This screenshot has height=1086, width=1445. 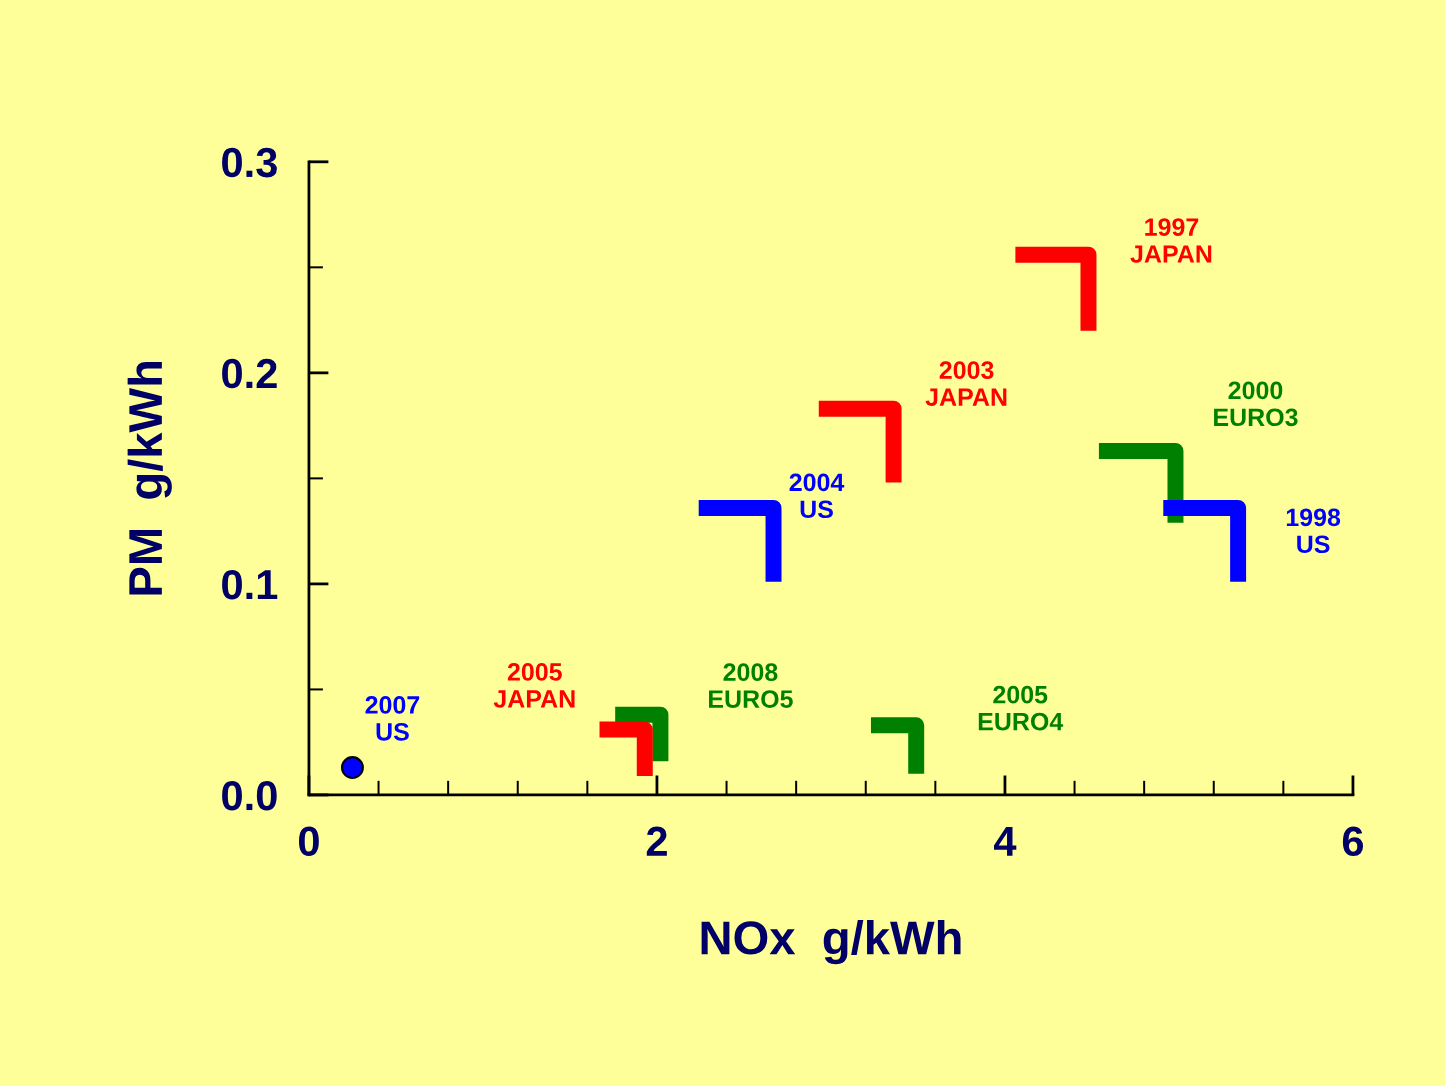 I want to click on series-label: 1998 US, so click(x=1313, y=531).